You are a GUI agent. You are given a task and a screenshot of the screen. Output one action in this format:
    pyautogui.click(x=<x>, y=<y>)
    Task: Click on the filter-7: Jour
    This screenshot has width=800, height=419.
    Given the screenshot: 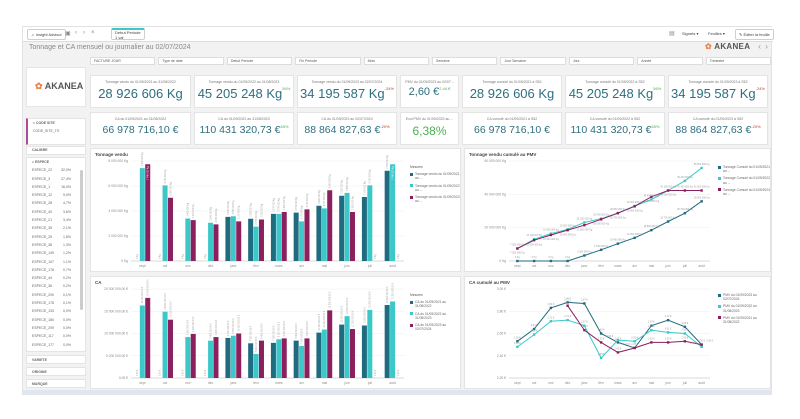 What is the action you would take?
    pyautogui.click(x=601, y=61)
    